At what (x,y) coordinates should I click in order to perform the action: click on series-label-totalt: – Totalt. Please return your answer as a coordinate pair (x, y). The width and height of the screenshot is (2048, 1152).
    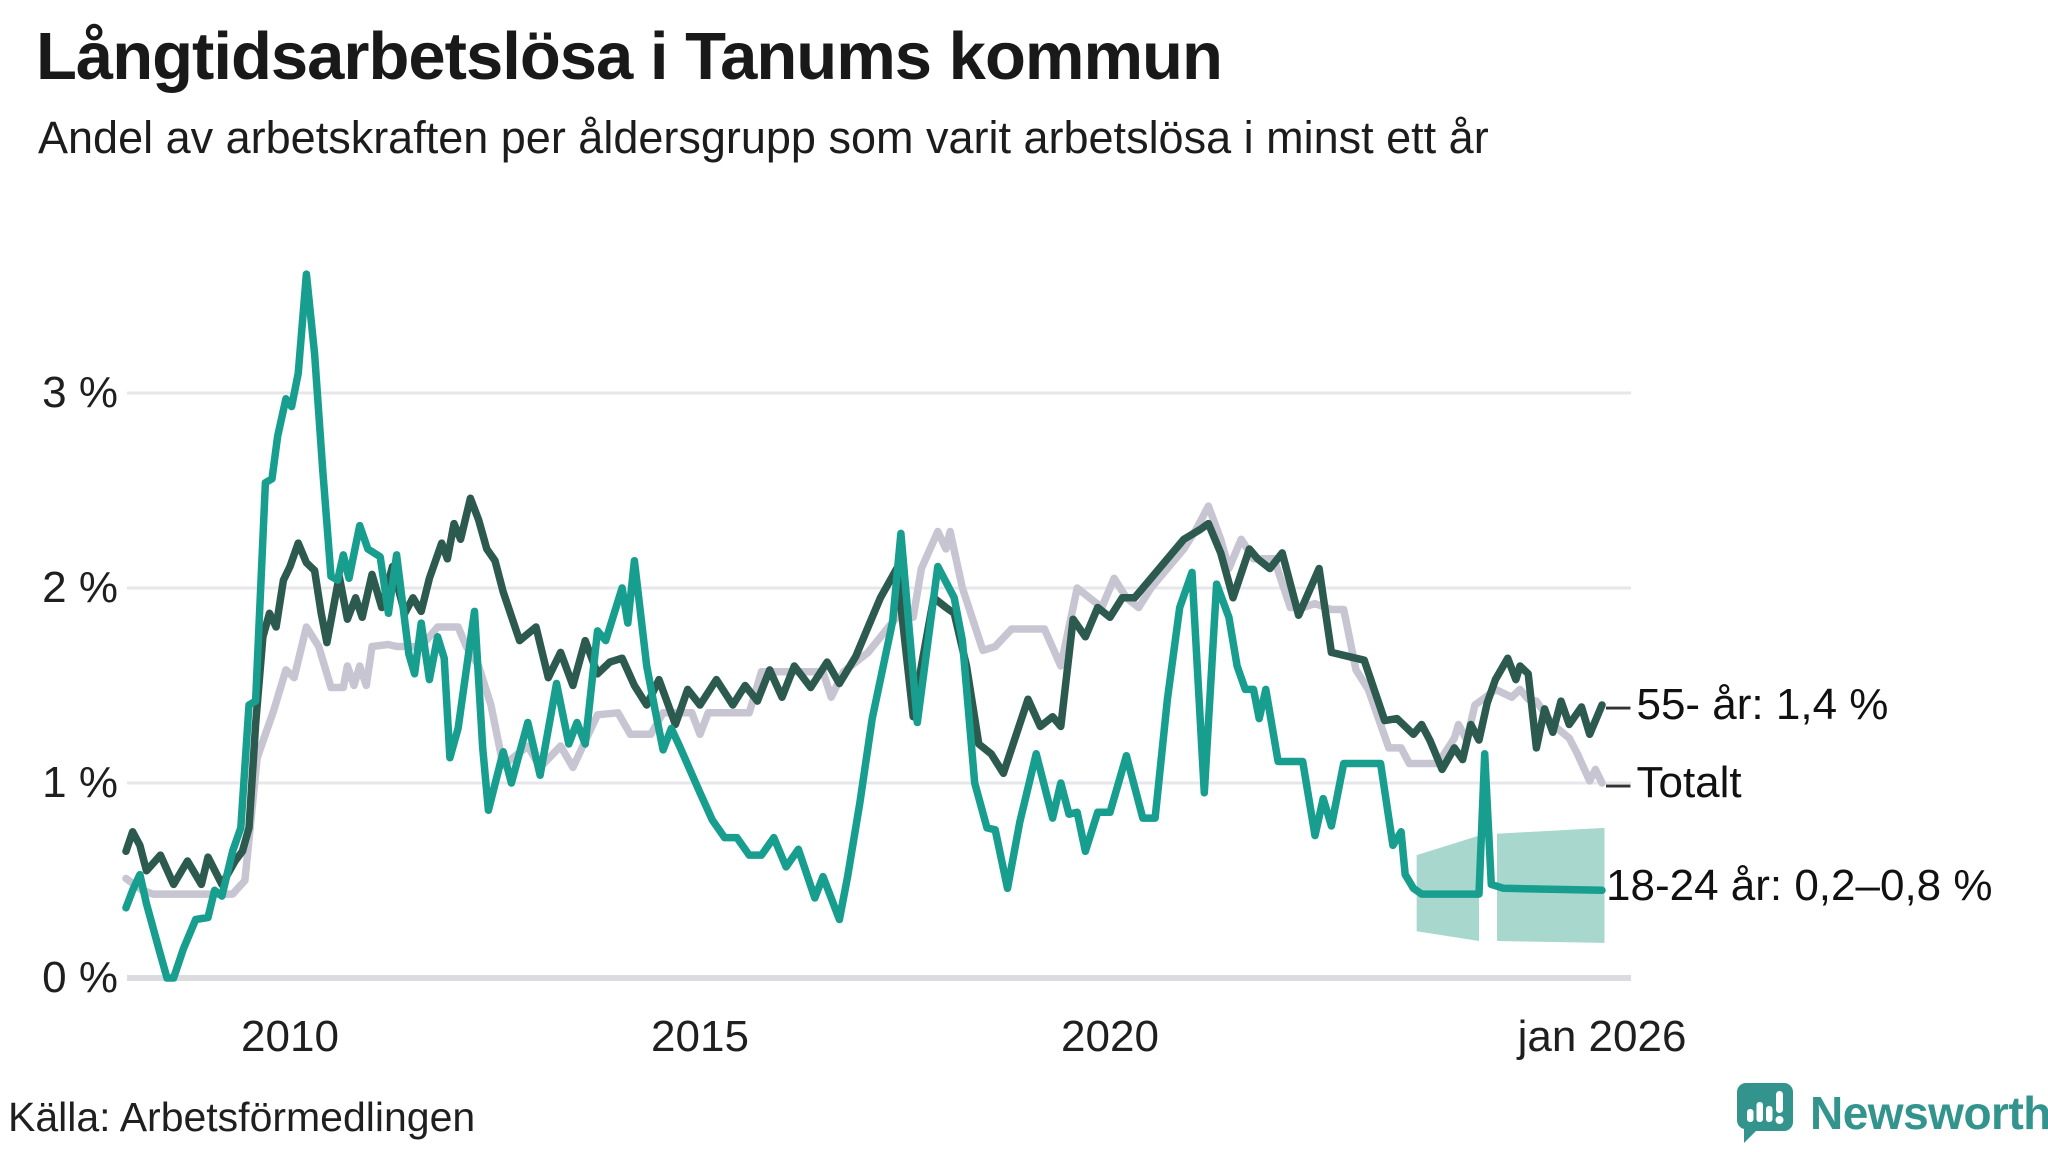
    Looking at the image, I should click on (1674, 783).